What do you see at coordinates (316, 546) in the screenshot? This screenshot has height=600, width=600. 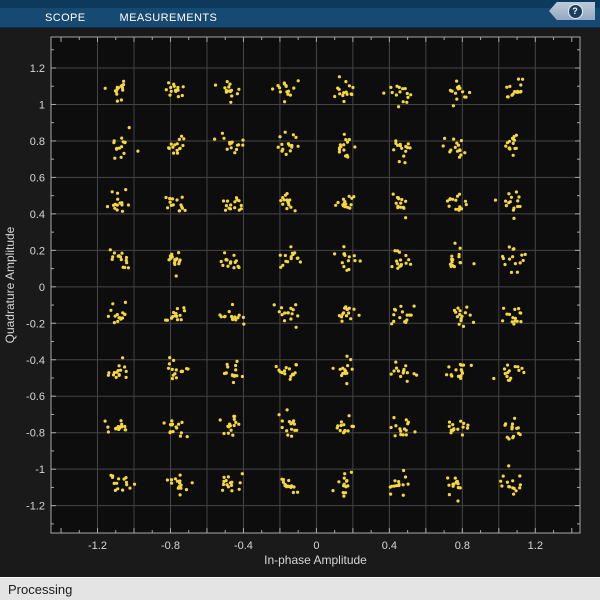 I see `x-tick-label: 0` at bounding box center [316, 546].